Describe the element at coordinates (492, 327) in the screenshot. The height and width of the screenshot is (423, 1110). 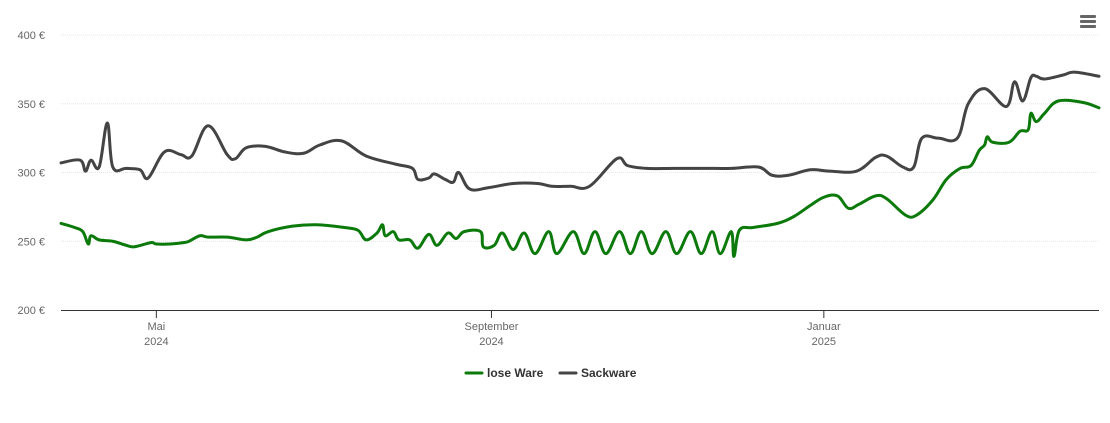
I see `x-tick-label-month: September` at that location.